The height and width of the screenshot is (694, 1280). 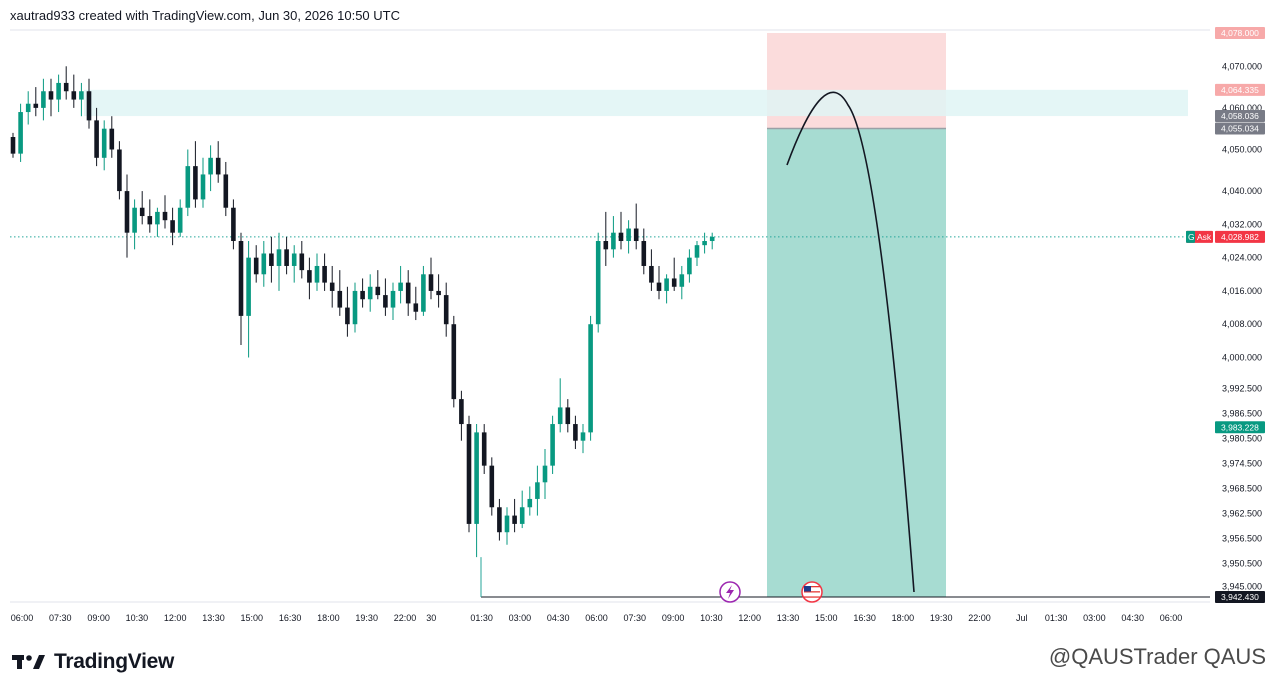 What do you see at coordinates (175, 618) in the screenshot?
I see `x-tick-label: 12:00` at bounding box center [175, 618].